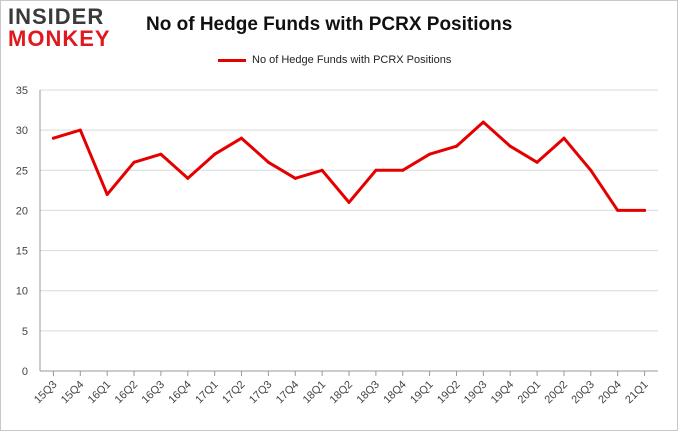 The height and width of the screenshot is (431, 678). Describe the element at coordinates (261, 393) in the screenshot. I see `x-tick-label: 17Q3` at that location.